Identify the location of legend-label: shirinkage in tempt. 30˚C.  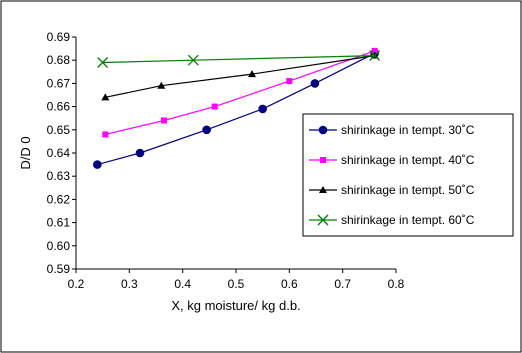
(408, 130).